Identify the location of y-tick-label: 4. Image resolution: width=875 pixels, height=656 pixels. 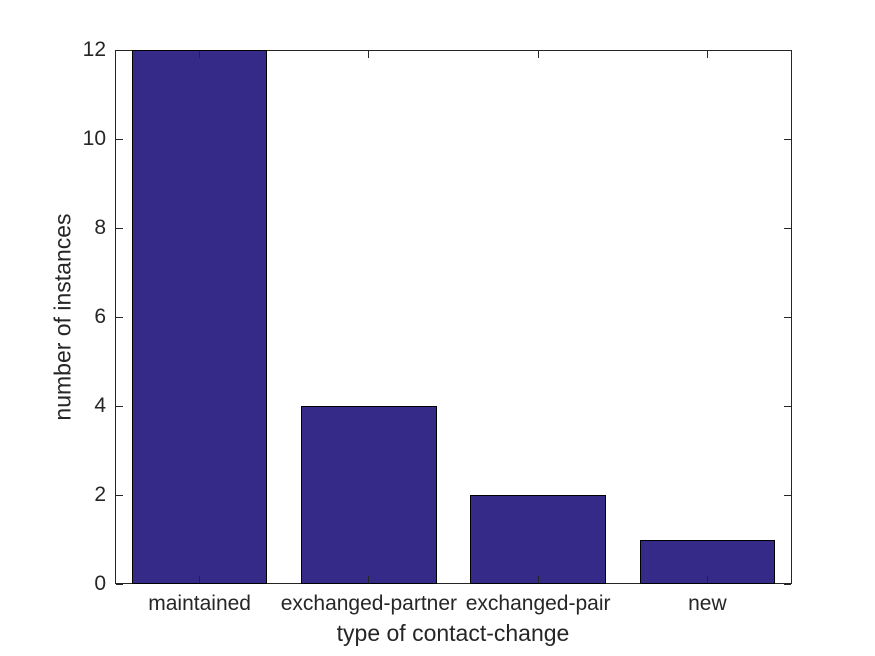
(100, 405).